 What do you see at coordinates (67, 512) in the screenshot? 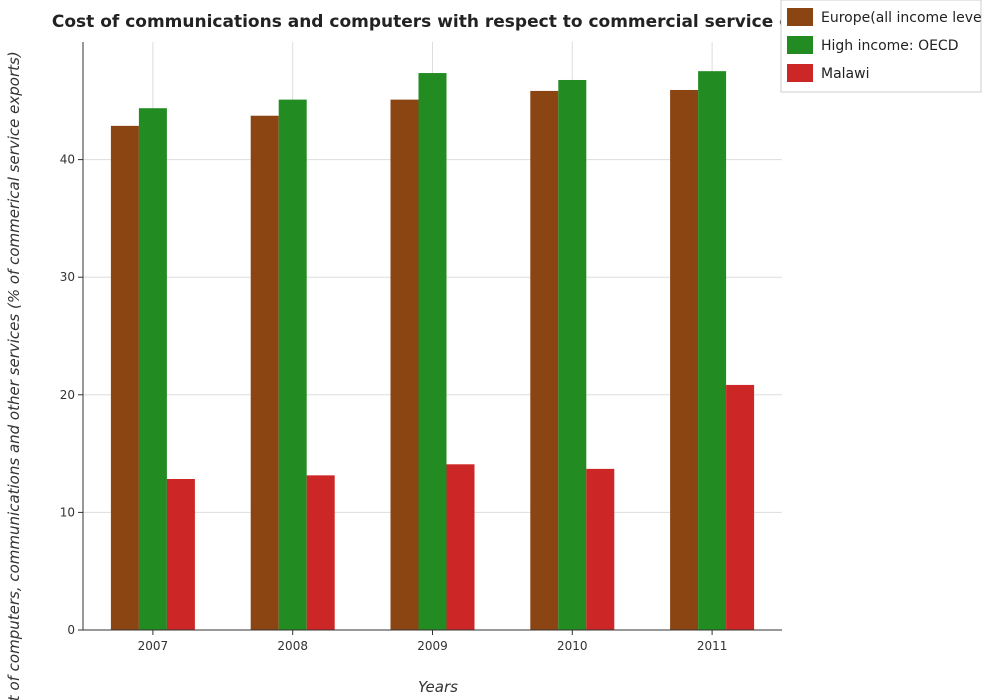
I see `y-tick-label: 10` at bounding box center [67, 512].